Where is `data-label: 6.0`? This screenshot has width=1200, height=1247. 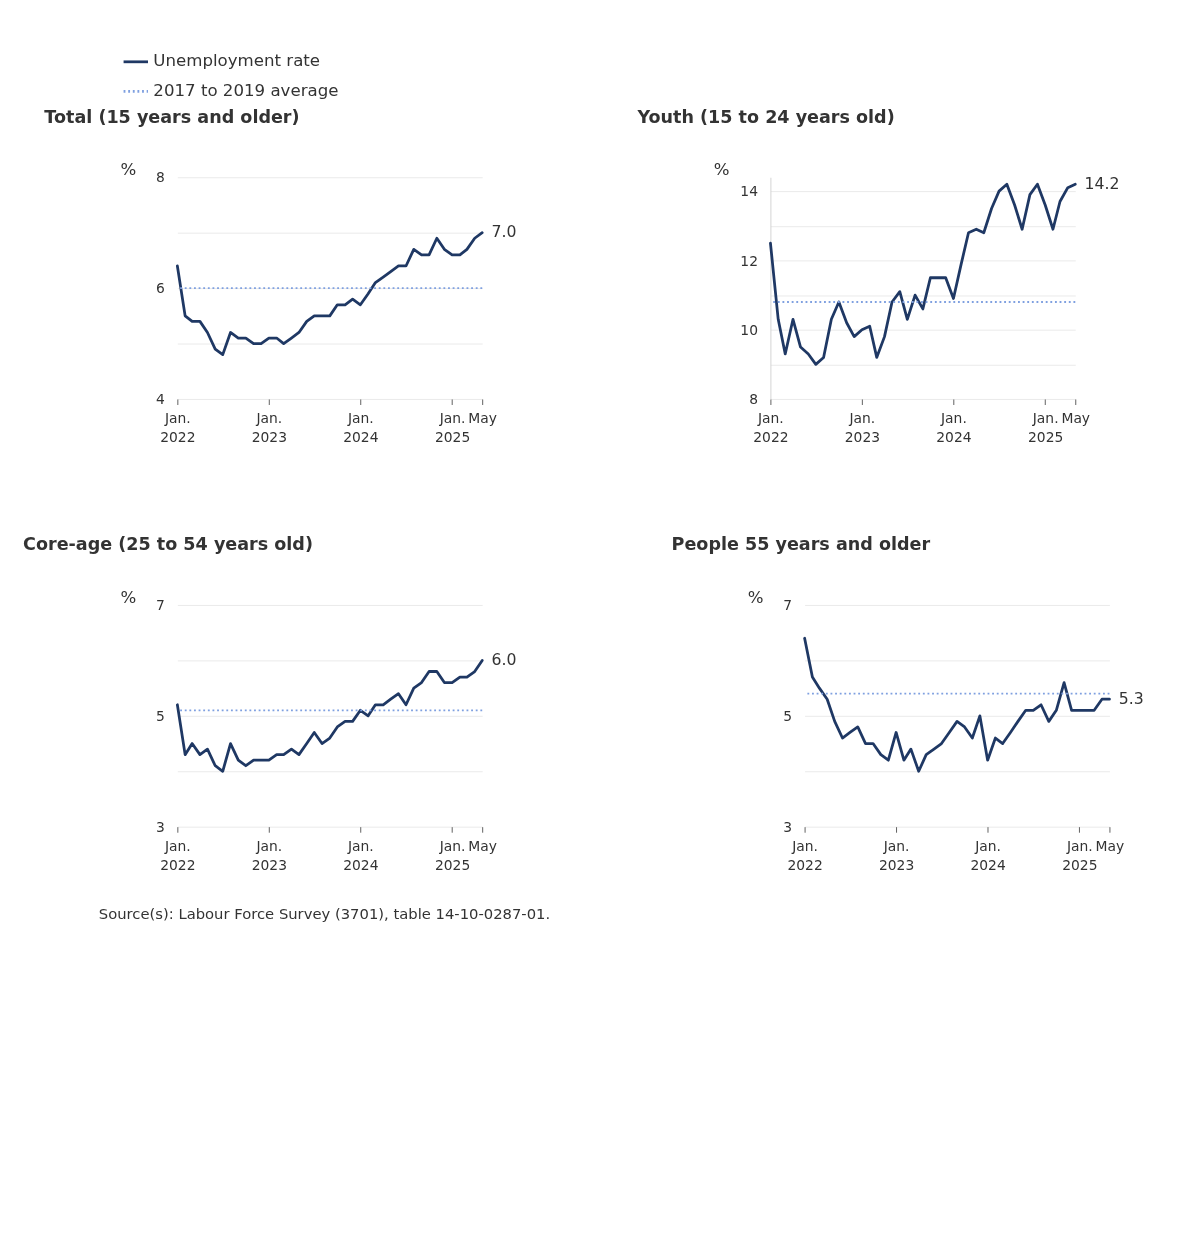
data-label: 6.0 is located at coordinates (504, 660).